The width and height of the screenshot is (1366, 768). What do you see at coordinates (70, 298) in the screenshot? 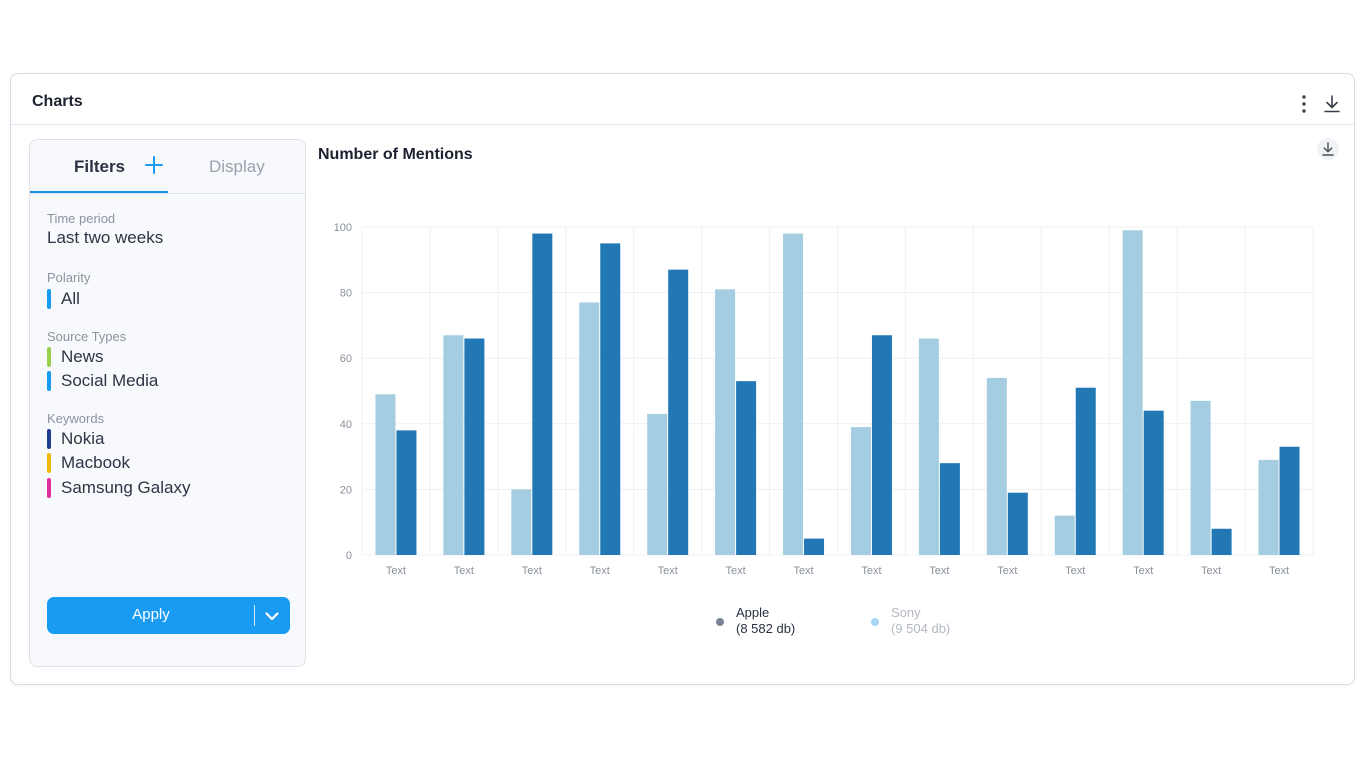
I see `filter-item-label: All` at bounding box center [70, 298].